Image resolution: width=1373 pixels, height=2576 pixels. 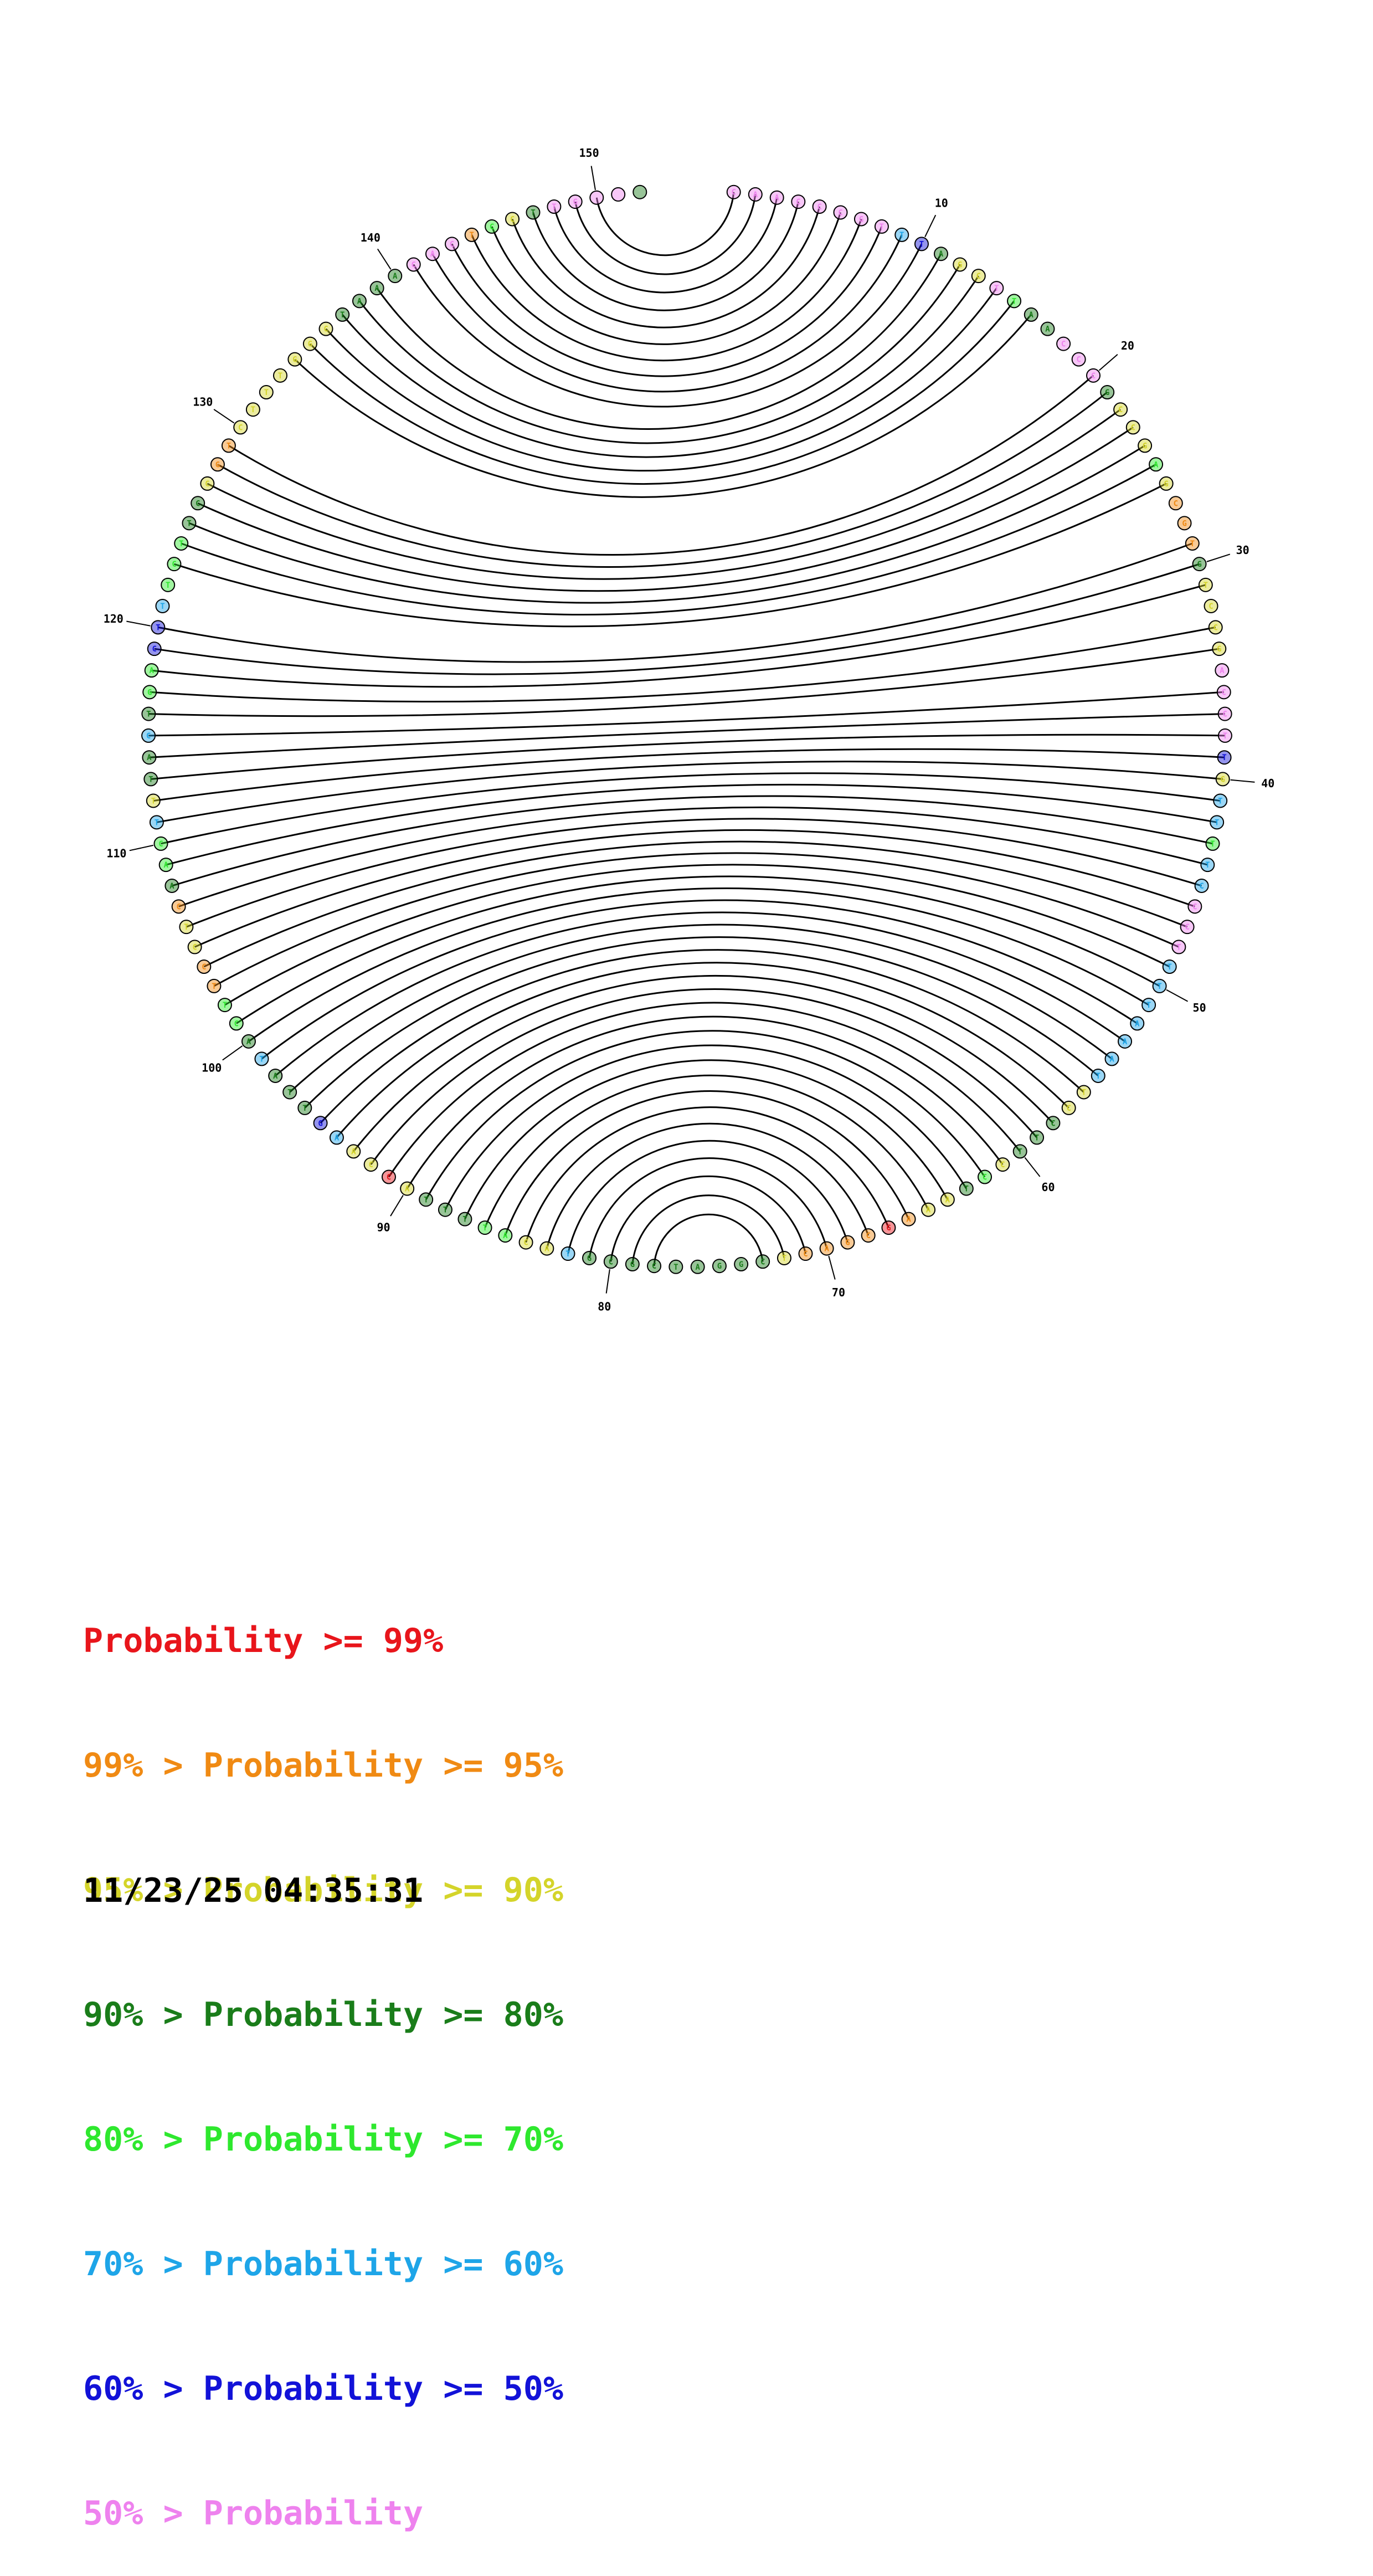 I want to click on nucleotide-letter-100: A, so click(x=248, y=1042).